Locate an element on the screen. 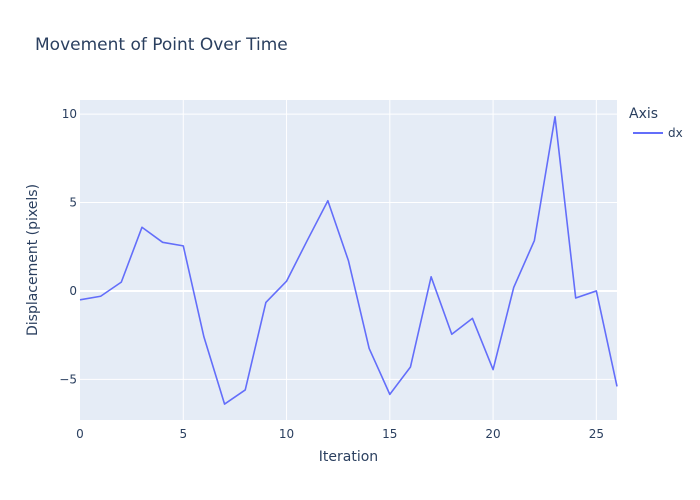 This screenshot has width=700, height=500. legend: Axis dx is located at coordinates (656, 123).